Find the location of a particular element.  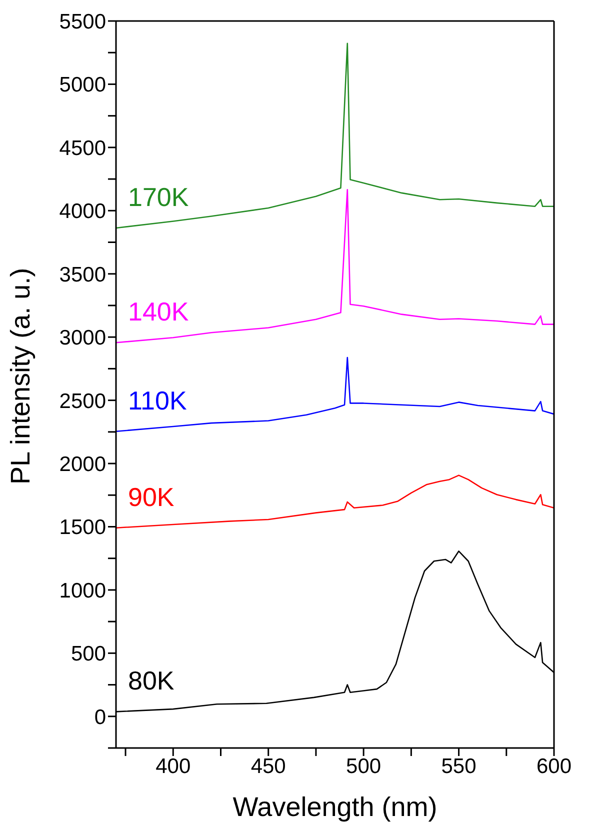

y-tick-label: 4000 is located at coordinates (82, 212).